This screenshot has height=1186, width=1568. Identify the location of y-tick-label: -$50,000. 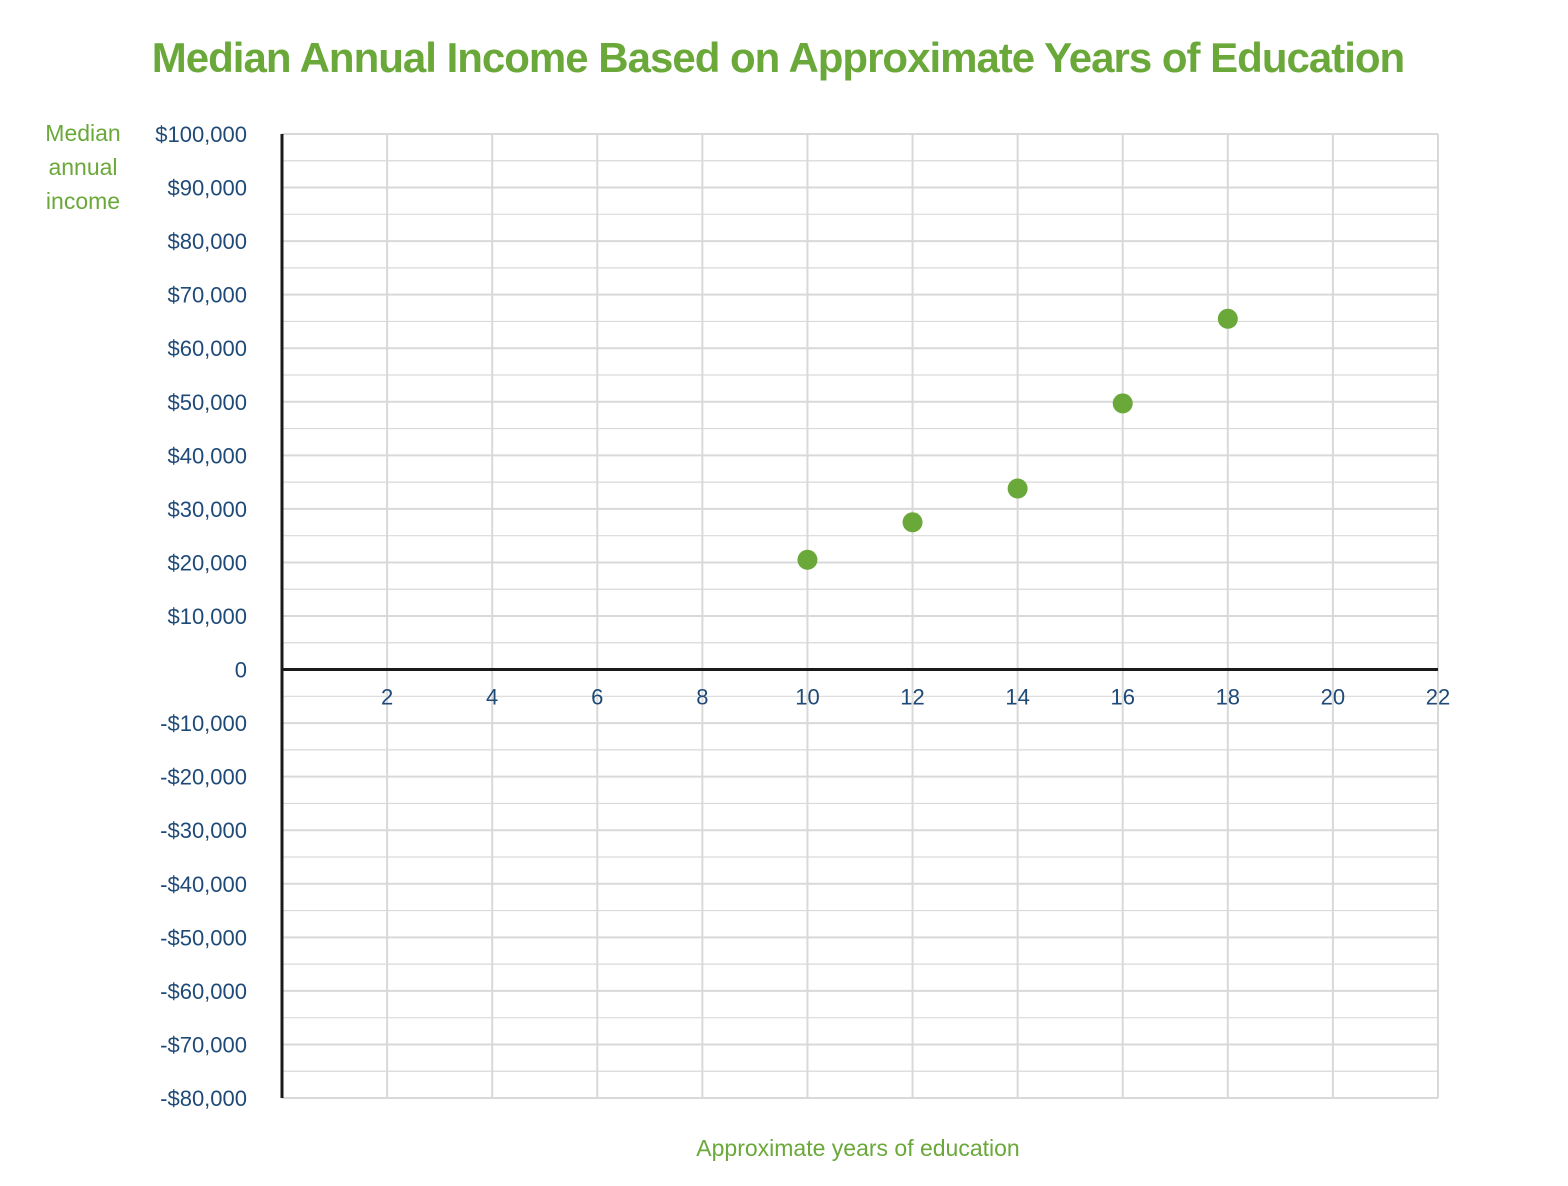
(203, 937).